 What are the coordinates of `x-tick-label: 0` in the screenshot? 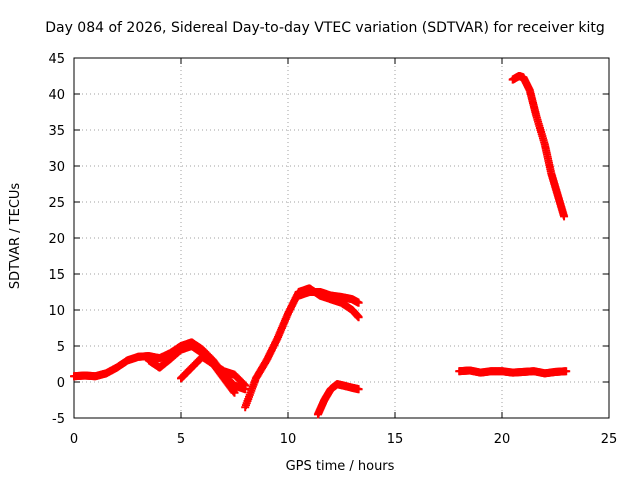 It's located at (74, 439).